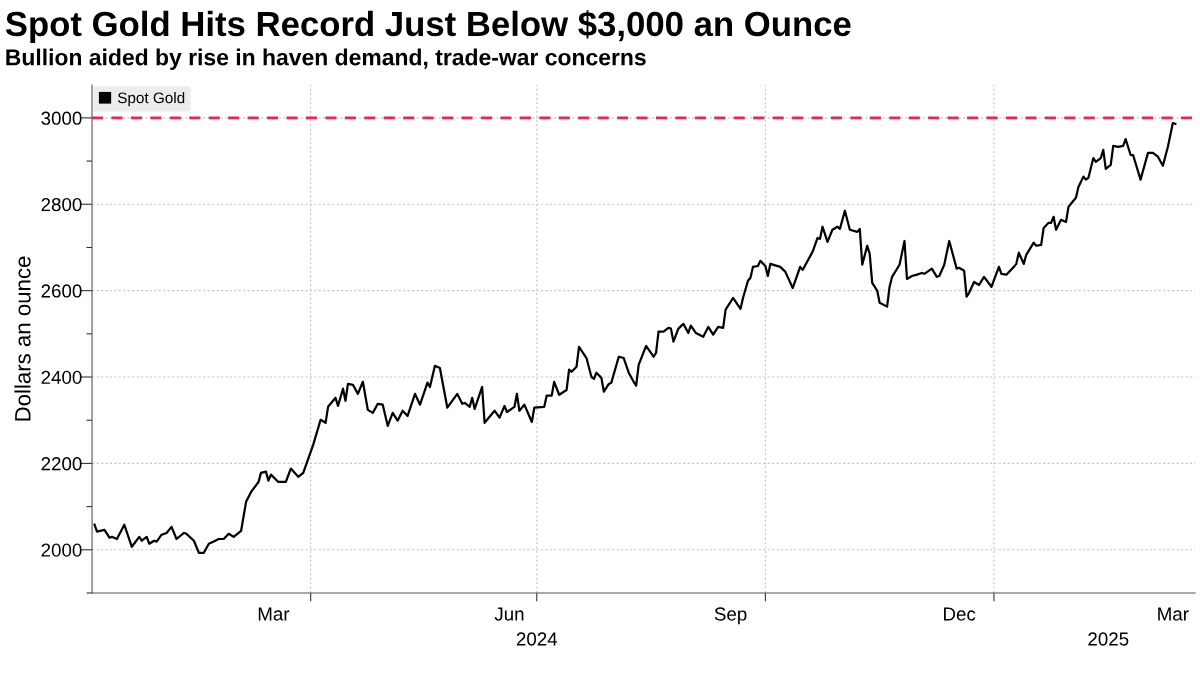 The image size is (1200, 675). Describe the element at coordinates (730, 616) in the screenshot. I see `x-tick-label: Sep` at that location.